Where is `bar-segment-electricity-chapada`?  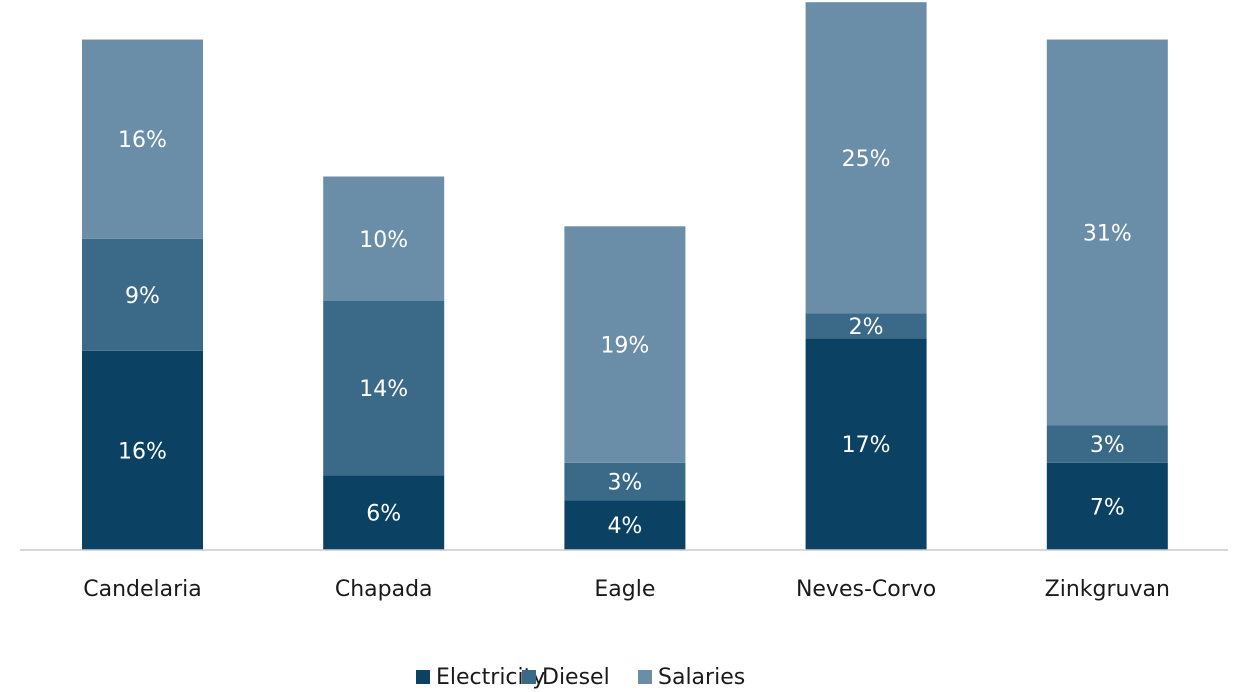 bar-segment-electricity-chapada is located at coordinates (384, 512).